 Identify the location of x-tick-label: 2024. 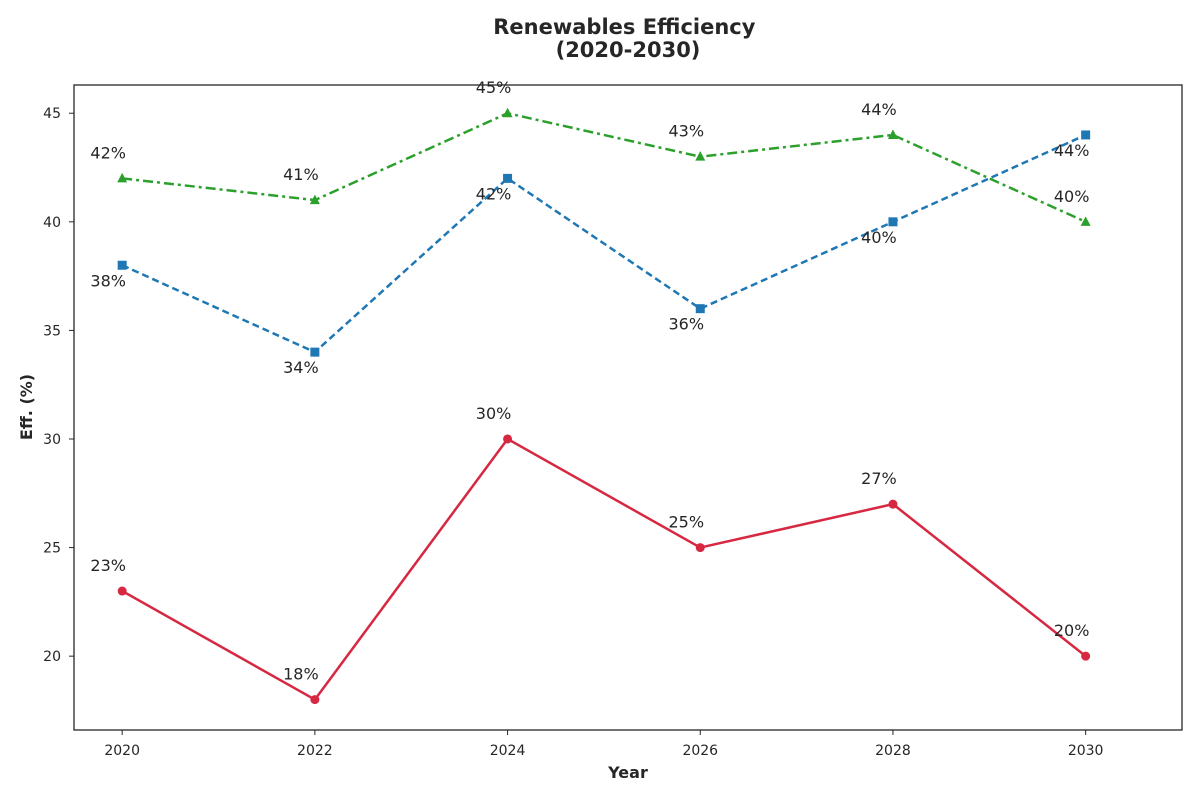
(508, 751).